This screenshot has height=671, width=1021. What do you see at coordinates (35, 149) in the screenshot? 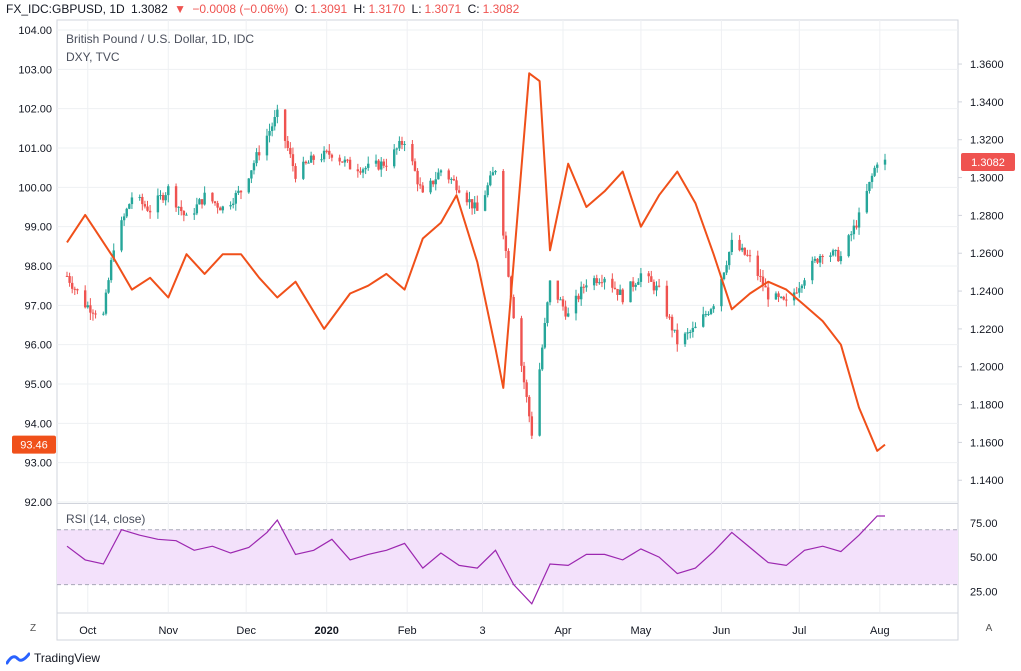
I see `left-axis-tick-label: 101.00` at bounding box center [35, 149].